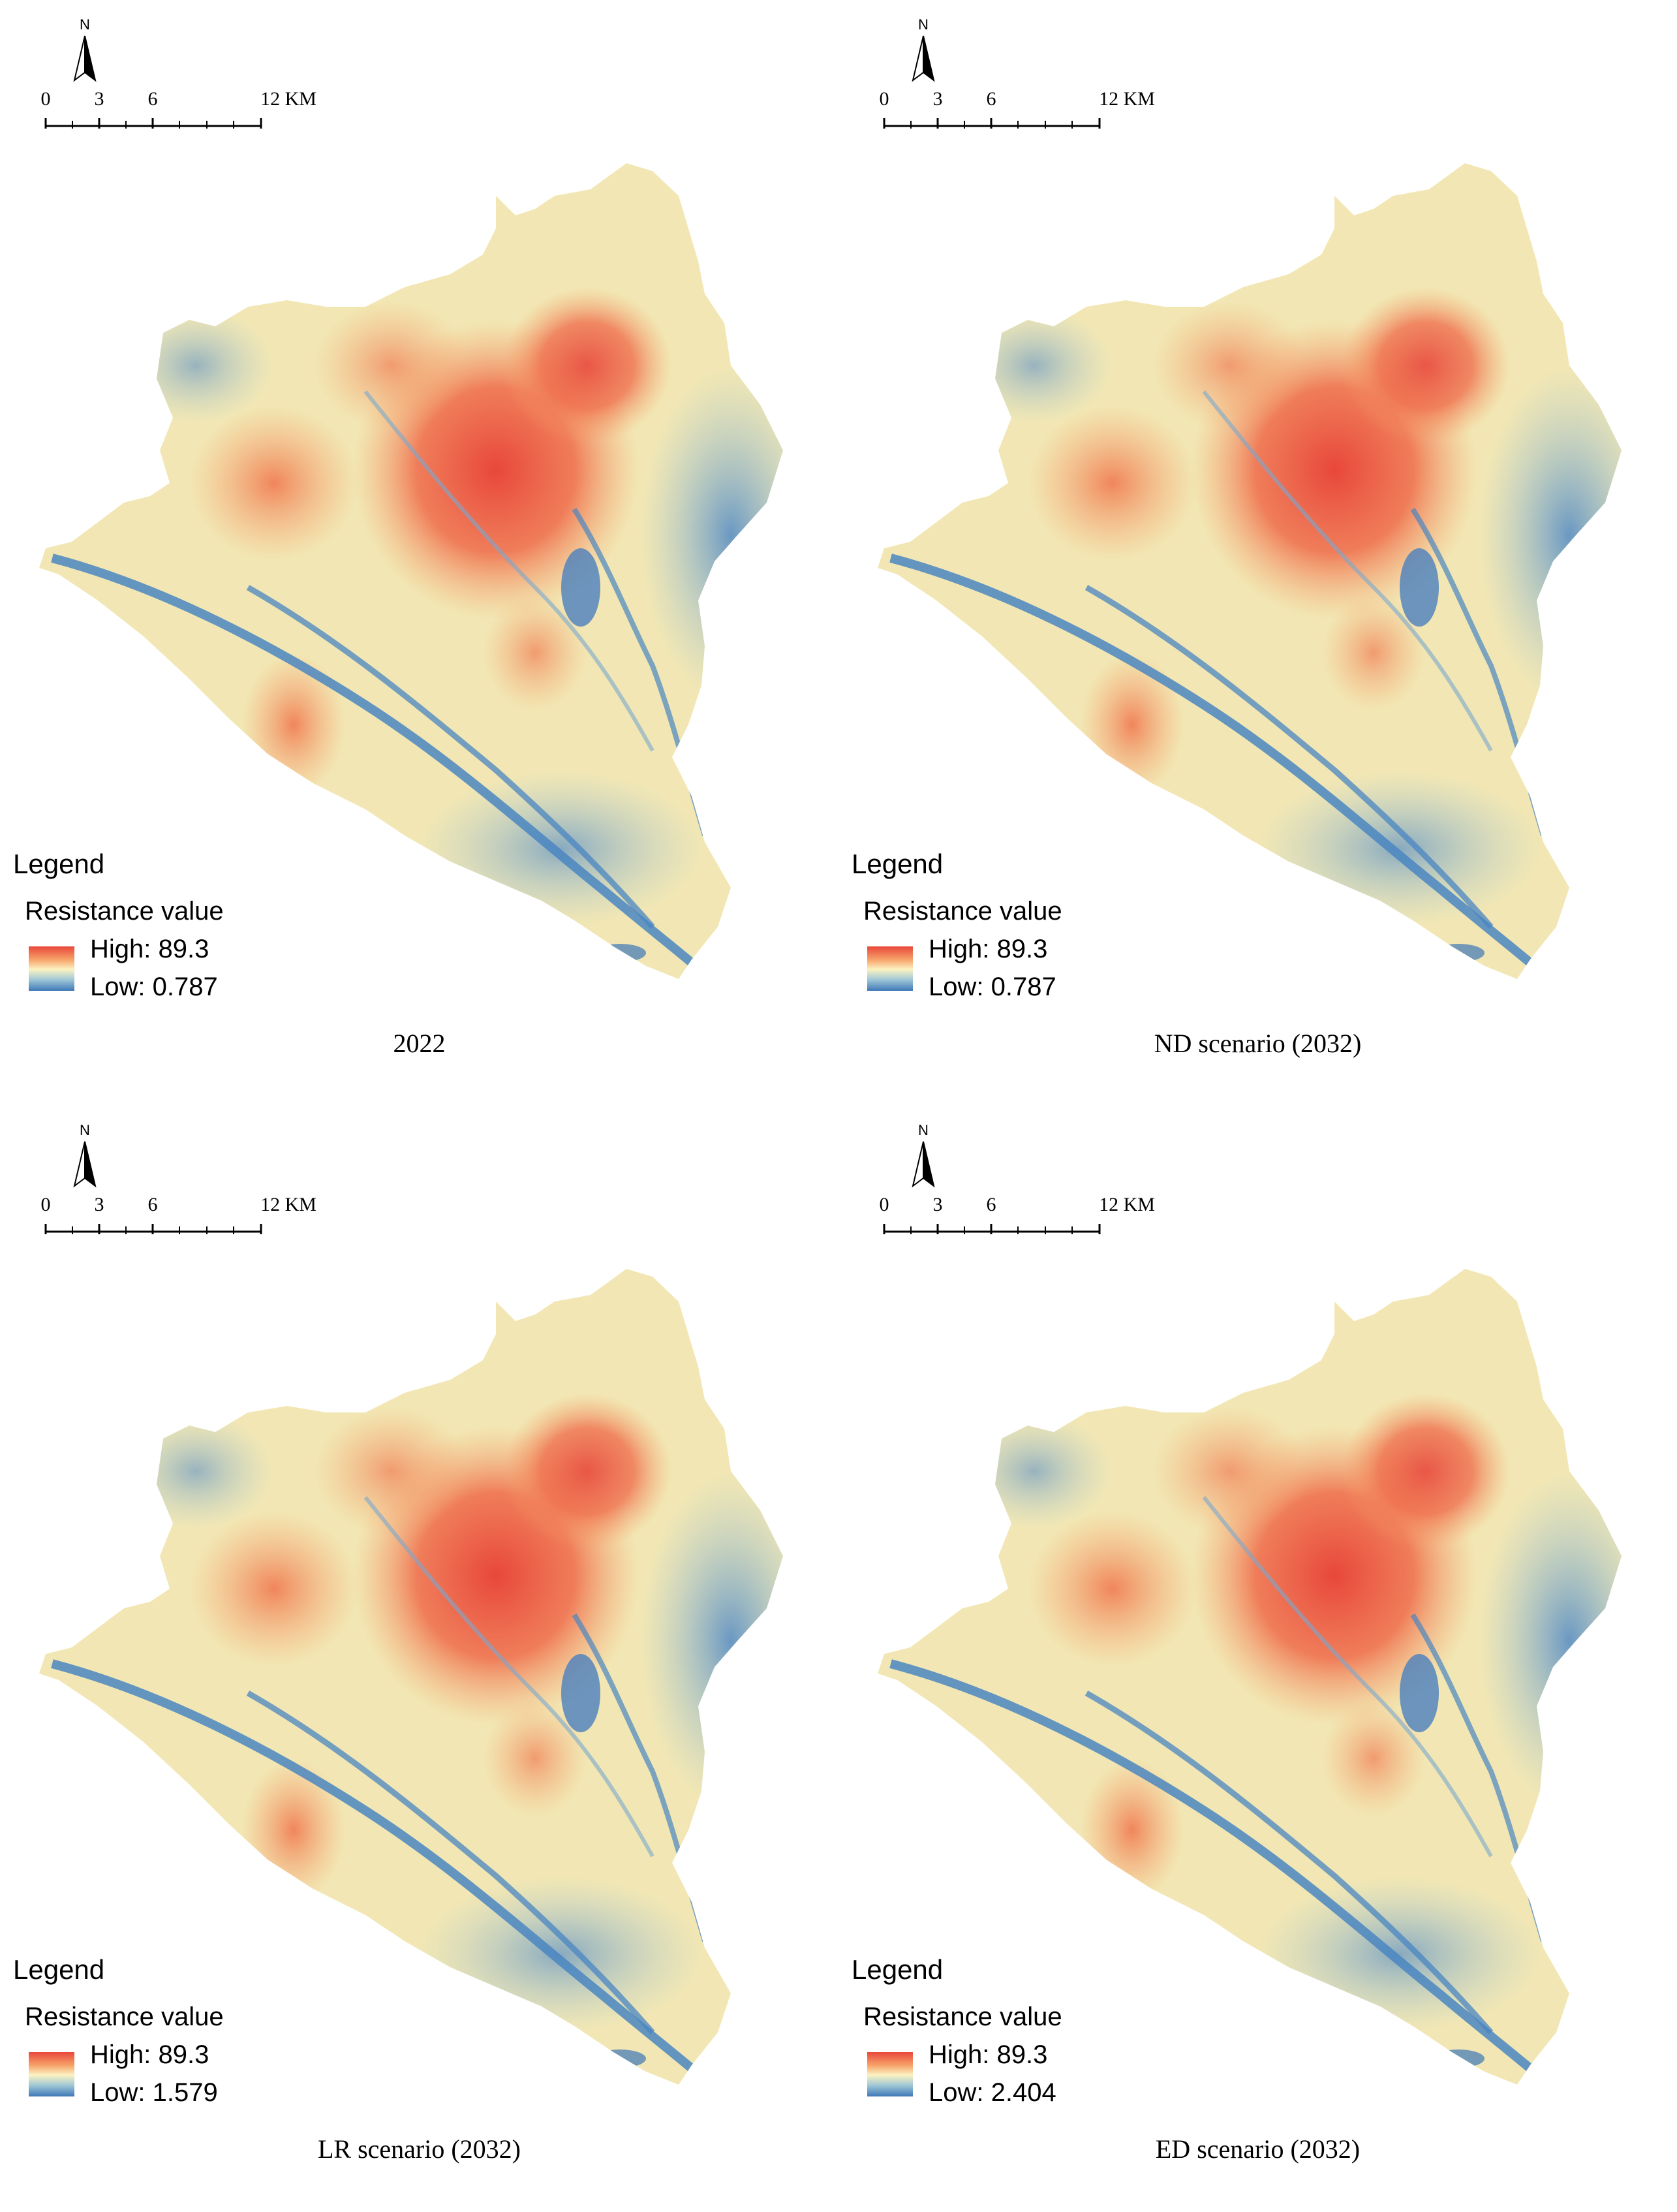  Describe the element at coordinates (1258, 1043) in the screenshot. I see `panel-caption: ND scenario (2032)` at that location.